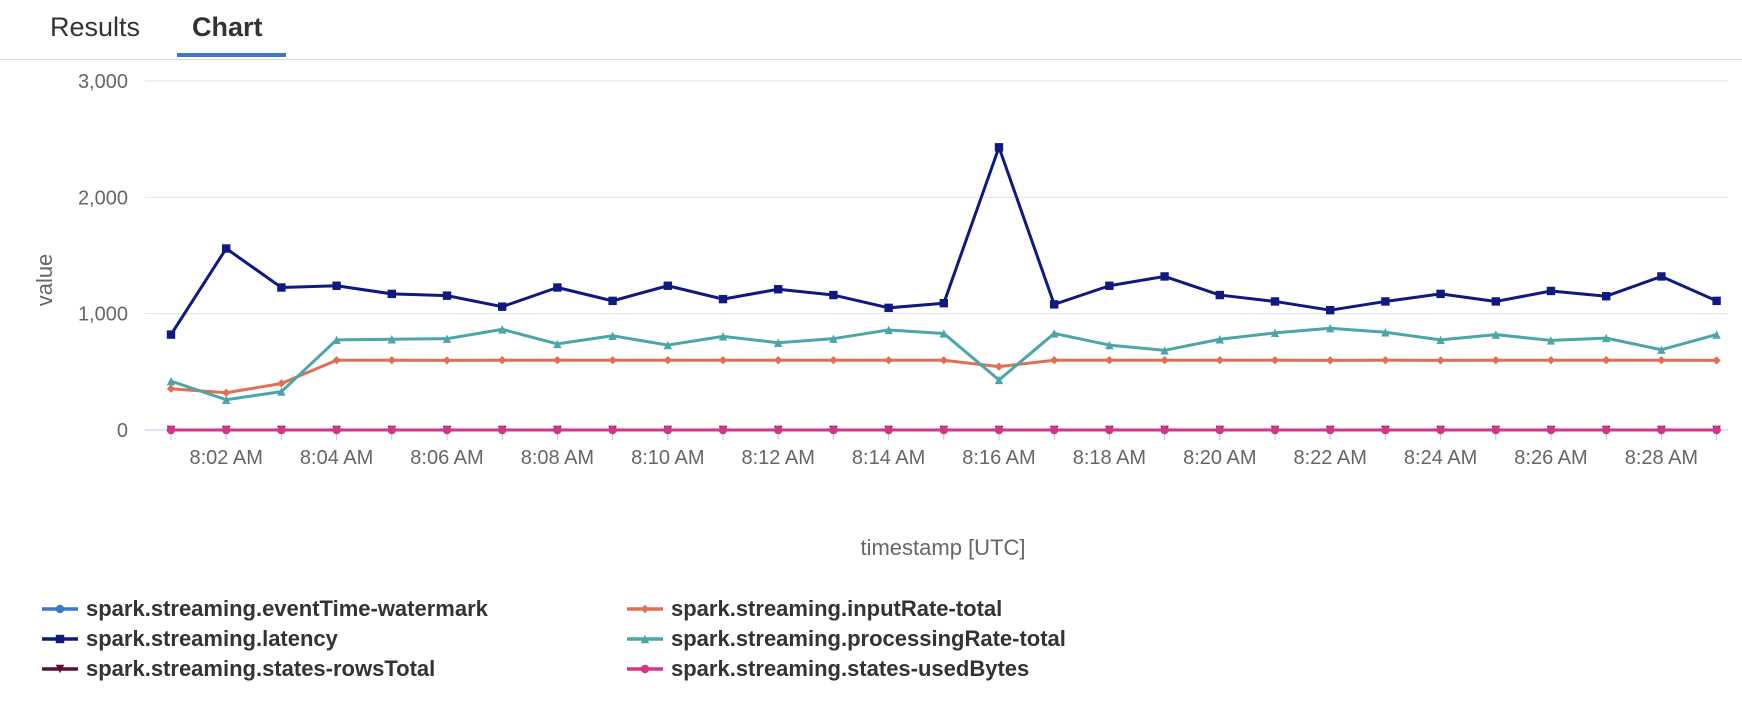 Image resolution: width=1742 pixels, height=716 pixels. I want to click on legend-item: spark.streaming.inputRate-total, so click(813, 609).